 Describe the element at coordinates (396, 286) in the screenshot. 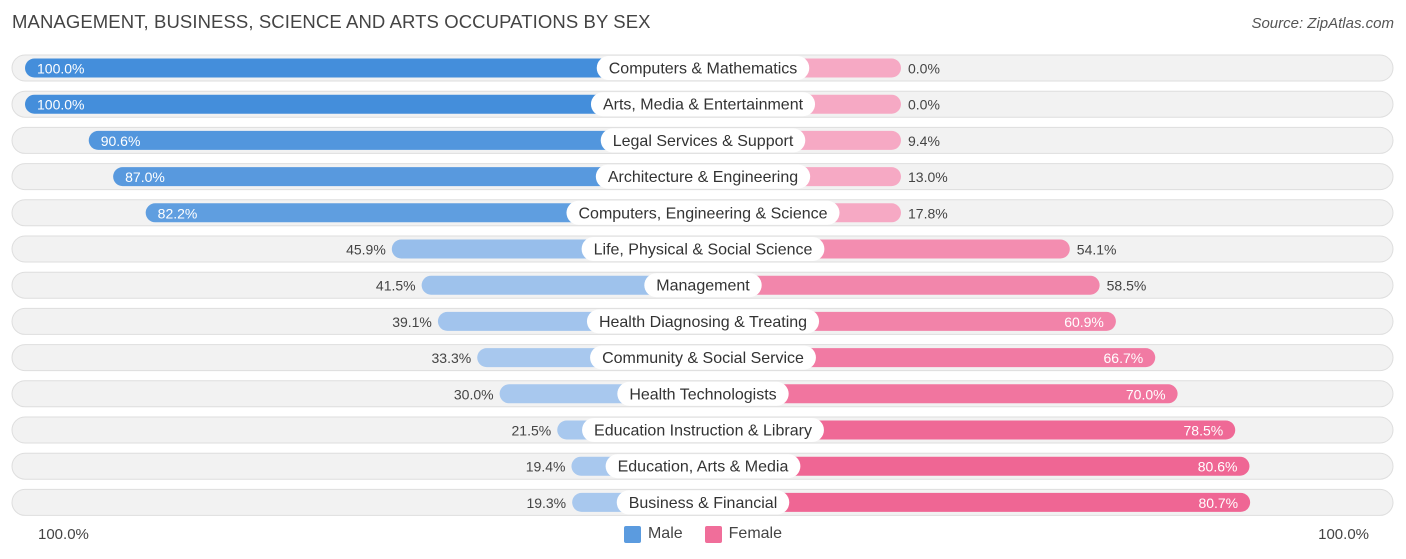

I see `male-value-label: 41.5%` at that location.